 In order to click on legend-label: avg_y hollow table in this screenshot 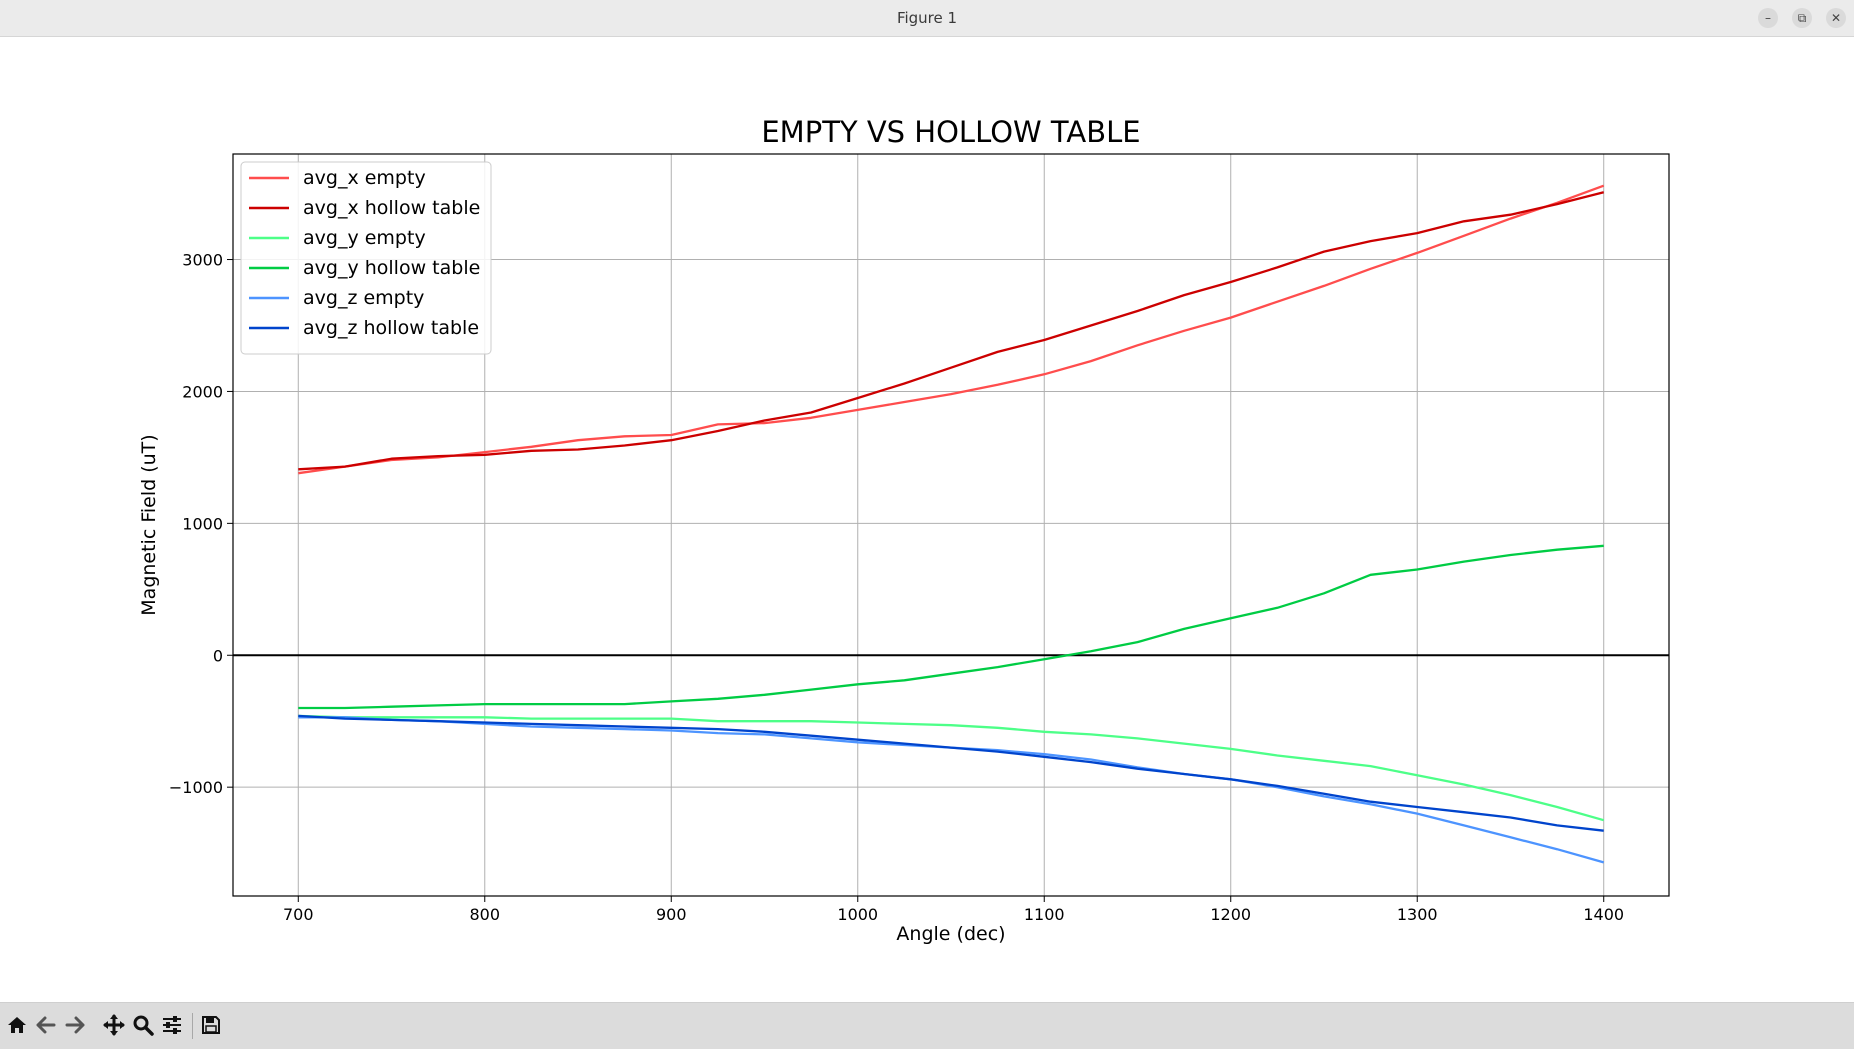, I will do `click(391, 268)`.